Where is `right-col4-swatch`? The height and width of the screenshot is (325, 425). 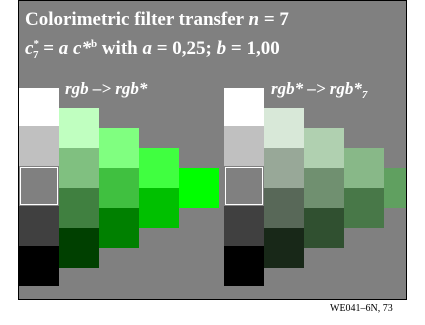
right-col4-swatch is located at coordinates (395, 188).